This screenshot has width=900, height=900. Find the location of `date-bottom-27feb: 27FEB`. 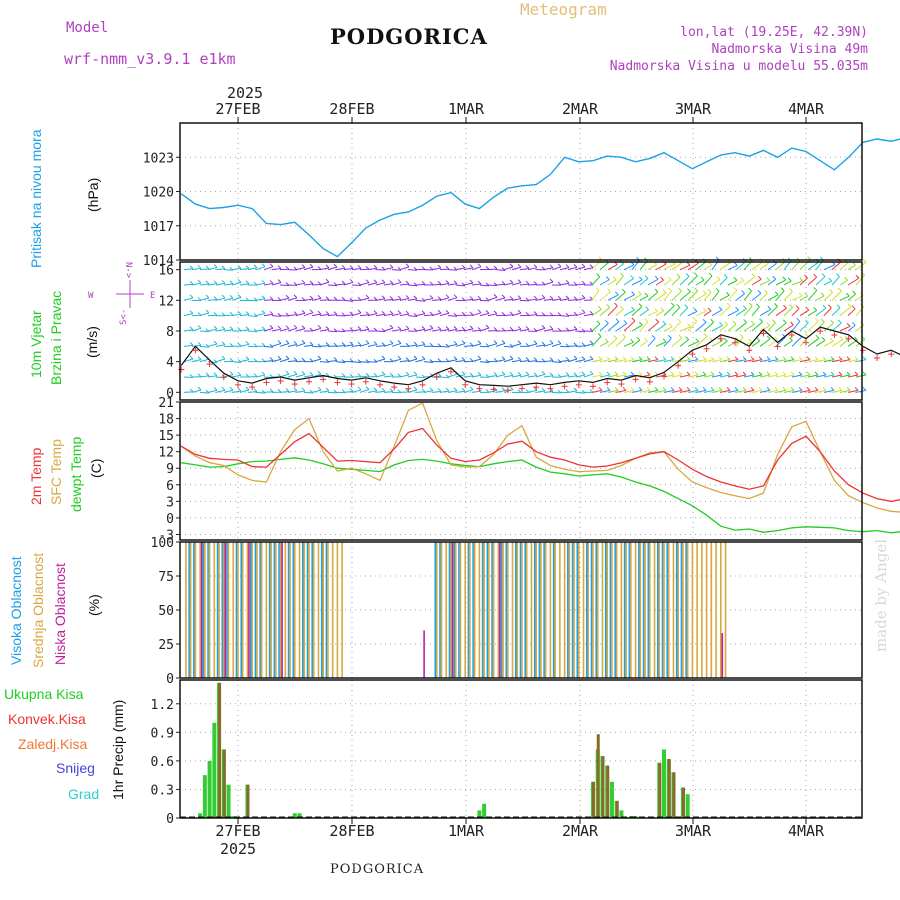

date-bottom-27feb: 27FEB is located at coordinates (237, 831).